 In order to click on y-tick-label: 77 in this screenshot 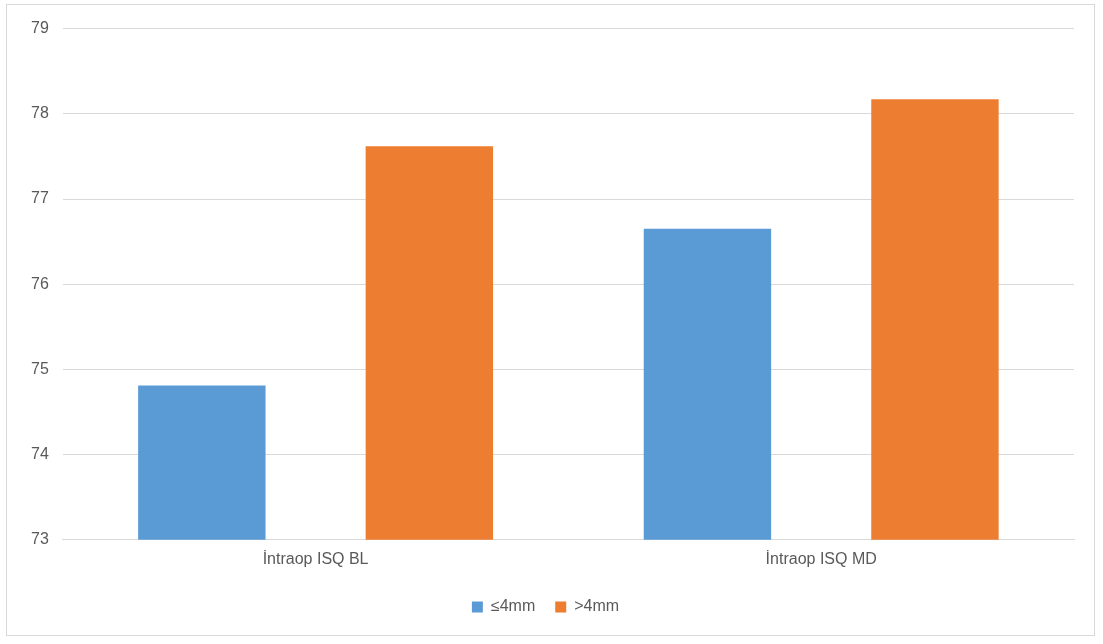, I will do `click(40, 198)`.